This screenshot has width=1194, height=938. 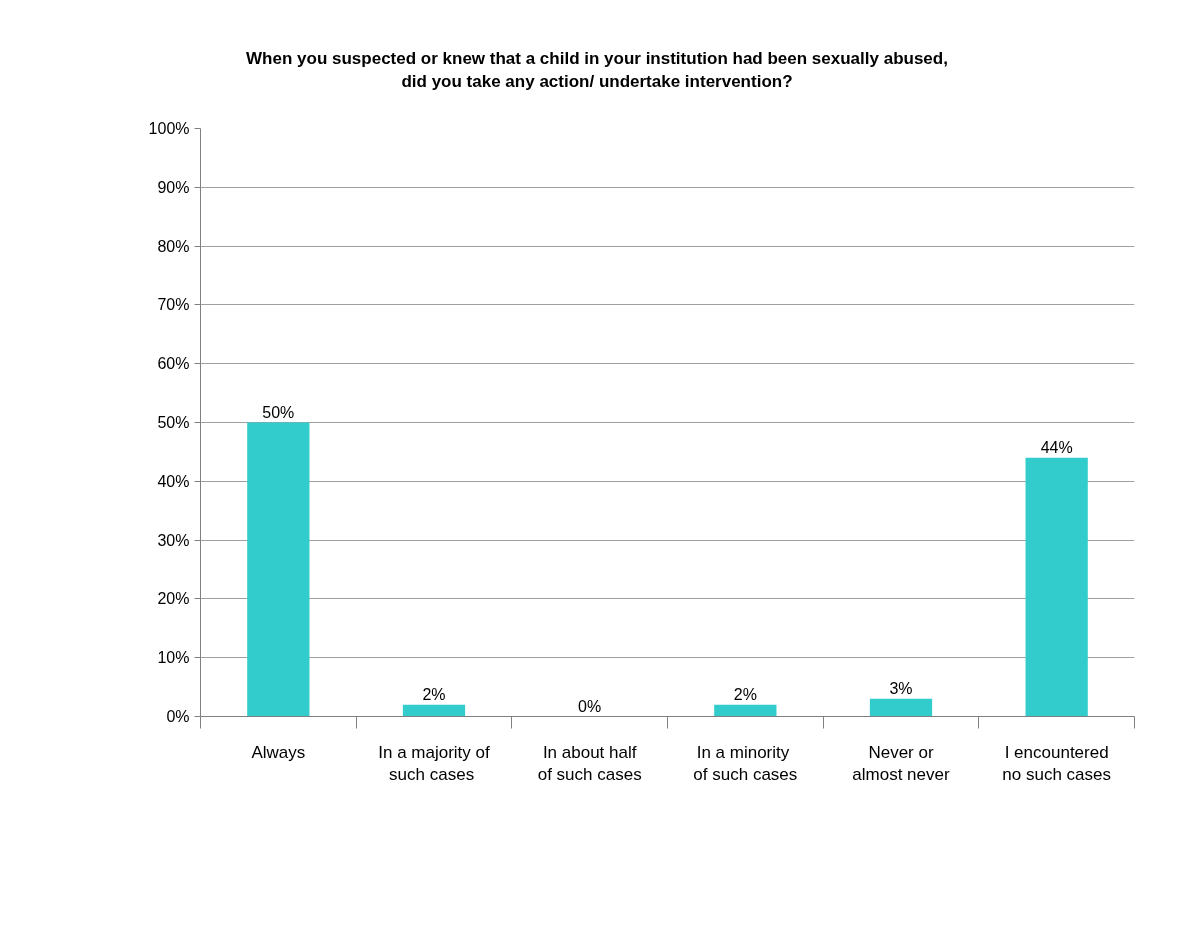 What do you see at coordinates (169, 128) in the screenshot?
I see `y-tick-label: 100%` at bounding box center [169, 128].